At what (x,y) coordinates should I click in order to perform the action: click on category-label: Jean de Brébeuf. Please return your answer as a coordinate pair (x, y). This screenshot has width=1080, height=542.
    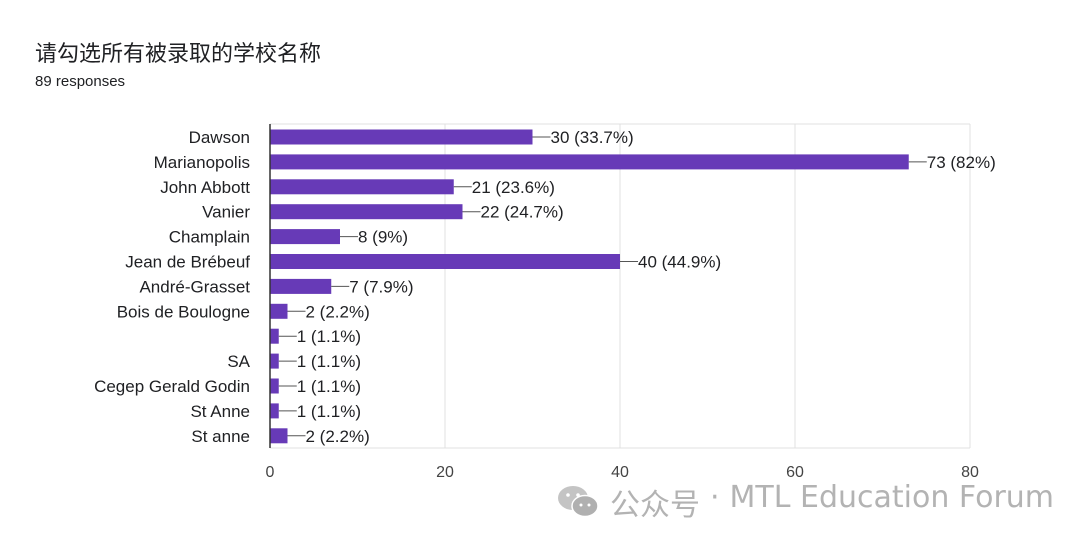
    Looking at the image, I should click on (187, 262).